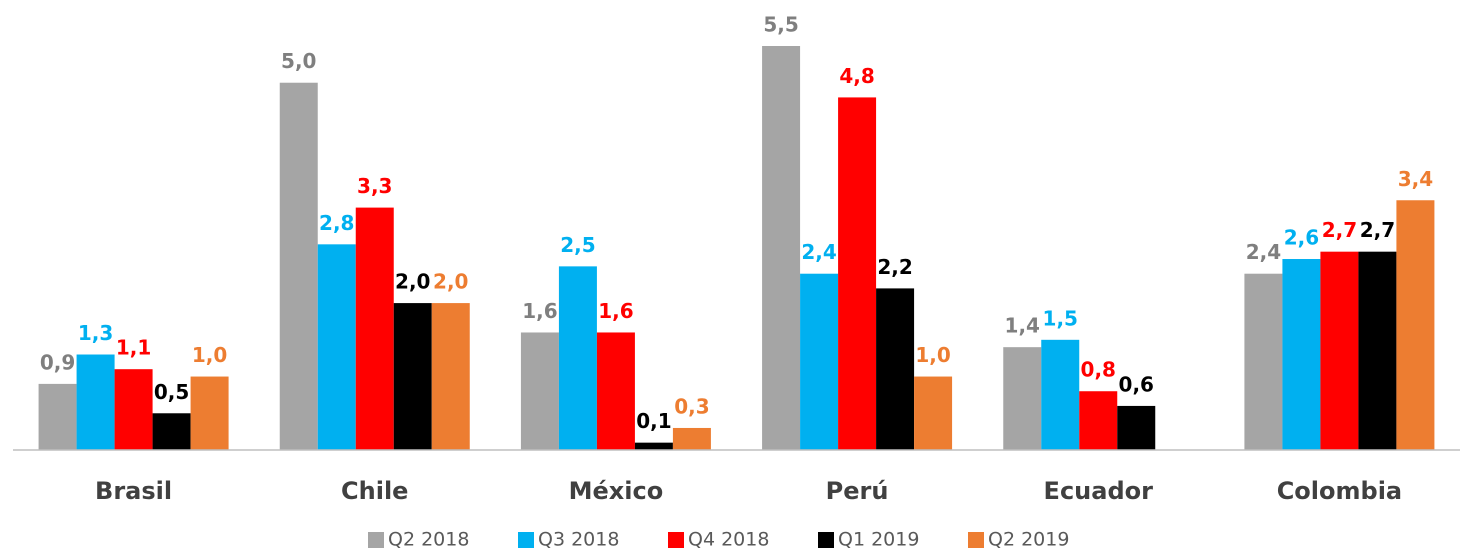  Describe the element at coordinates (1136, 384) in the screenshot. I see `data-label: 0,6` at that location.